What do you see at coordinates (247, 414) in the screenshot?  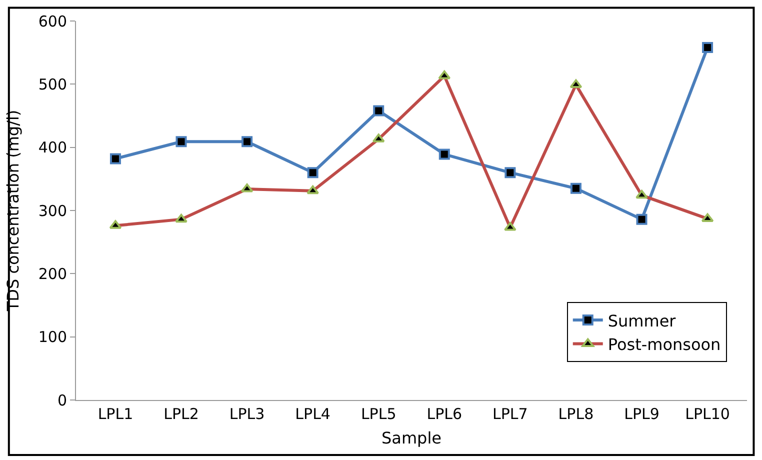 I see `x-tick-label: LPL3` at bounding box center [247, 414].